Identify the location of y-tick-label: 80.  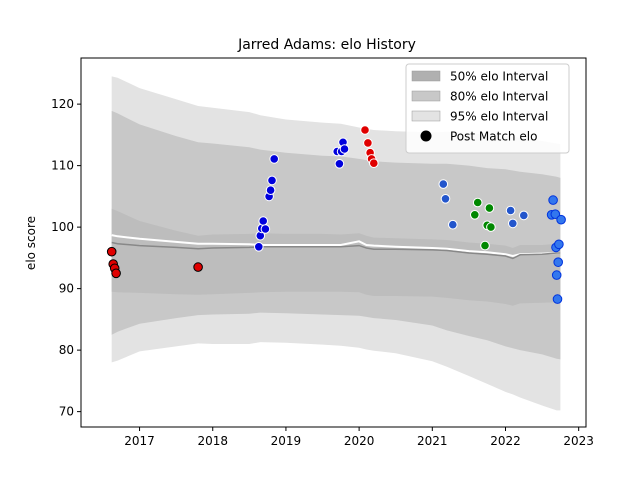
(66, 350).